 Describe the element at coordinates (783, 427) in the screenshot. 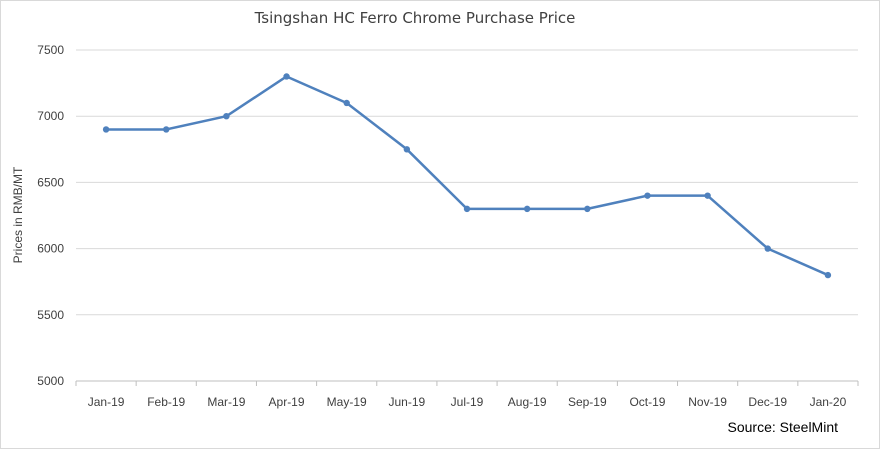

I see `source-note: Source: SteelMint` at that location.